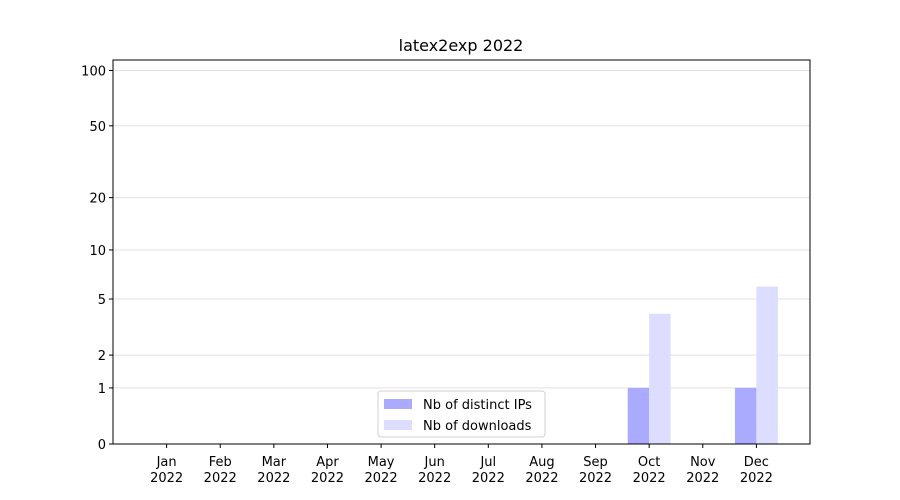  Describe the element at coordinates (488, 470) in the screenshot. I see `x-tick-label: Jul 2022` at that location.